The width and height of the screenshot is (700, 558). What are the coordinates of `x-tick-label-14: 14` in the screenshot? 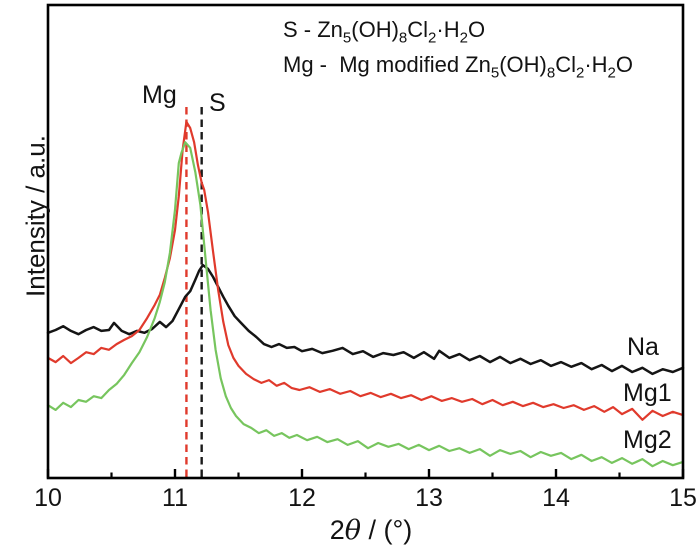 It's located at (556, 498).